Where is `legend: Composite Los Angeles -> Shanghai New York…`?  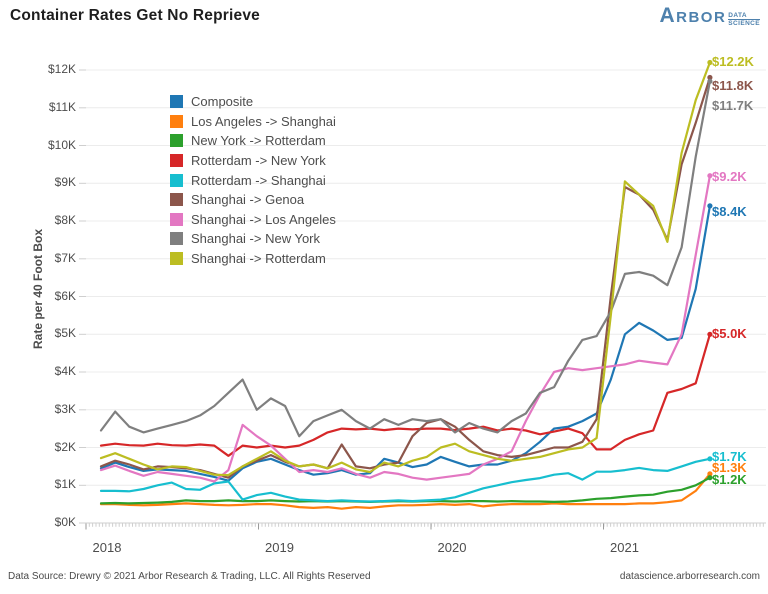
legend: Composite Los Angeles -> Shanghai New York… is located at coordinates (253, 180).